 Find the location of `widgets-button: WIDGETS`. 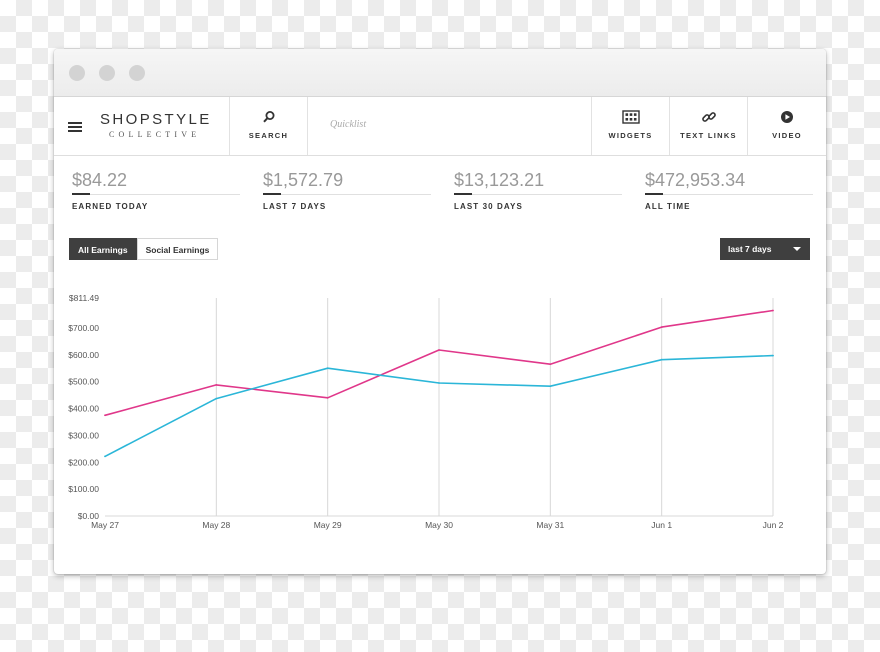

widgets-button: WIDGETS is located at coordinates (630, 126).